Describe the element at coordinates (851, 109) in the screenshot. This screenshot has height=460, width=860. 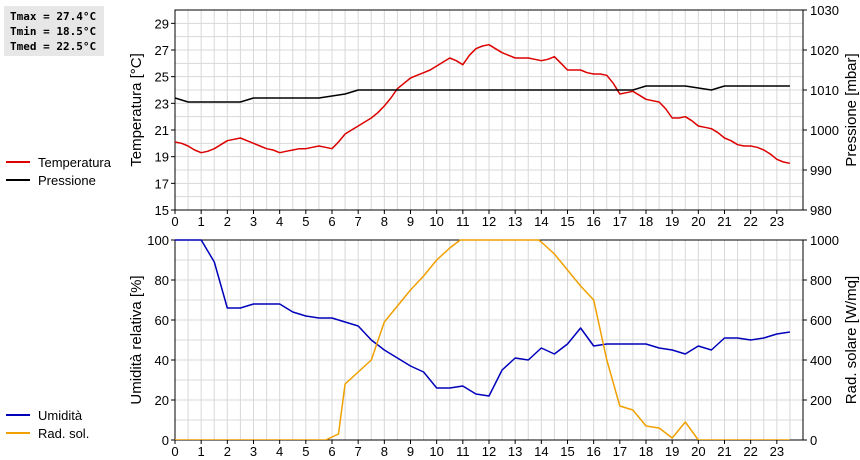
I see `y2-axis-label: Pressione [mbar]` at that location.